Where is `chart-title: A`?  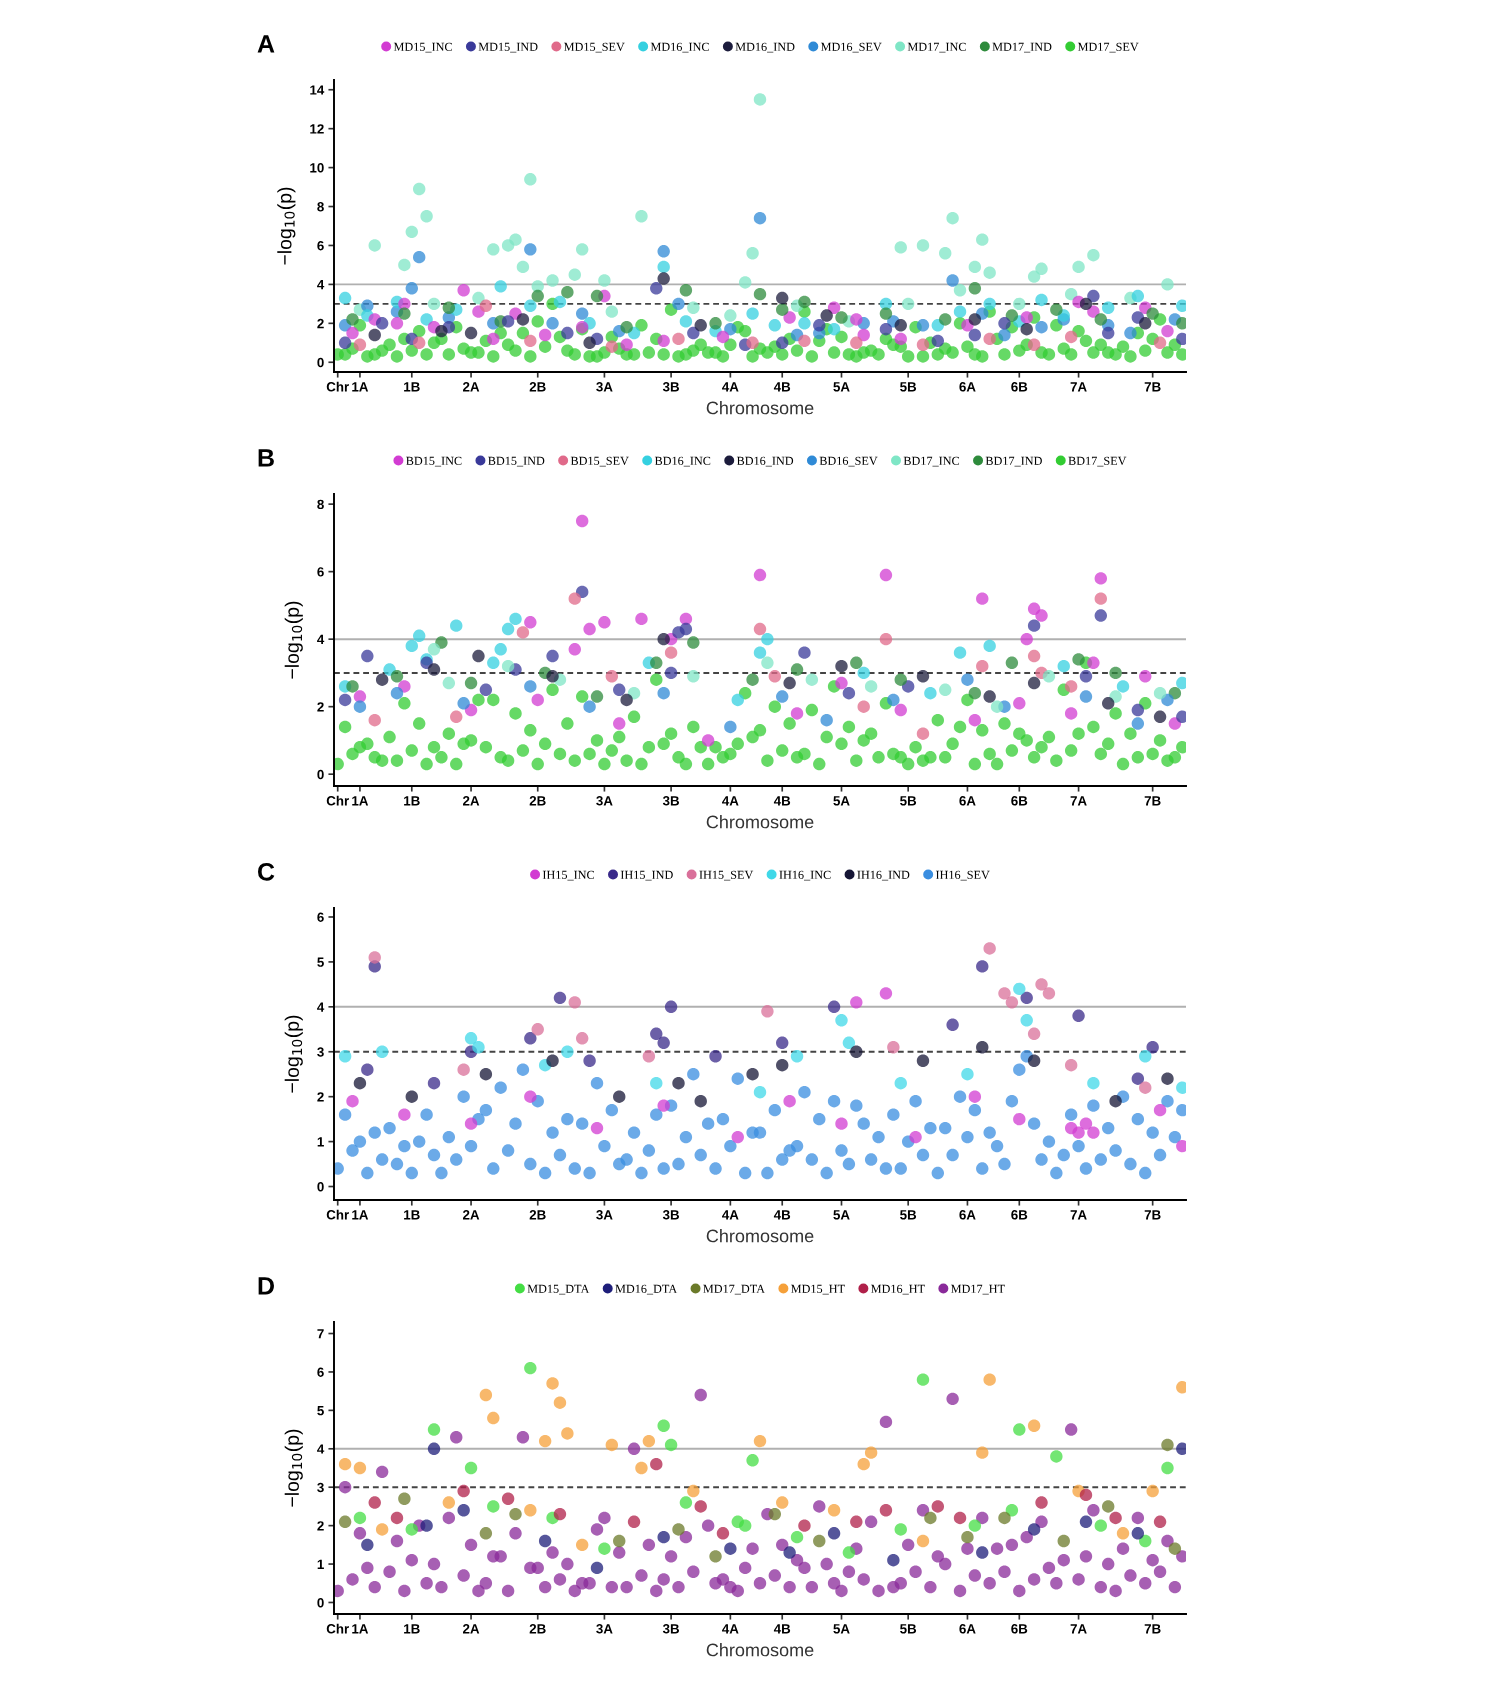
chart-title: A is located at coordinates (266, 44).